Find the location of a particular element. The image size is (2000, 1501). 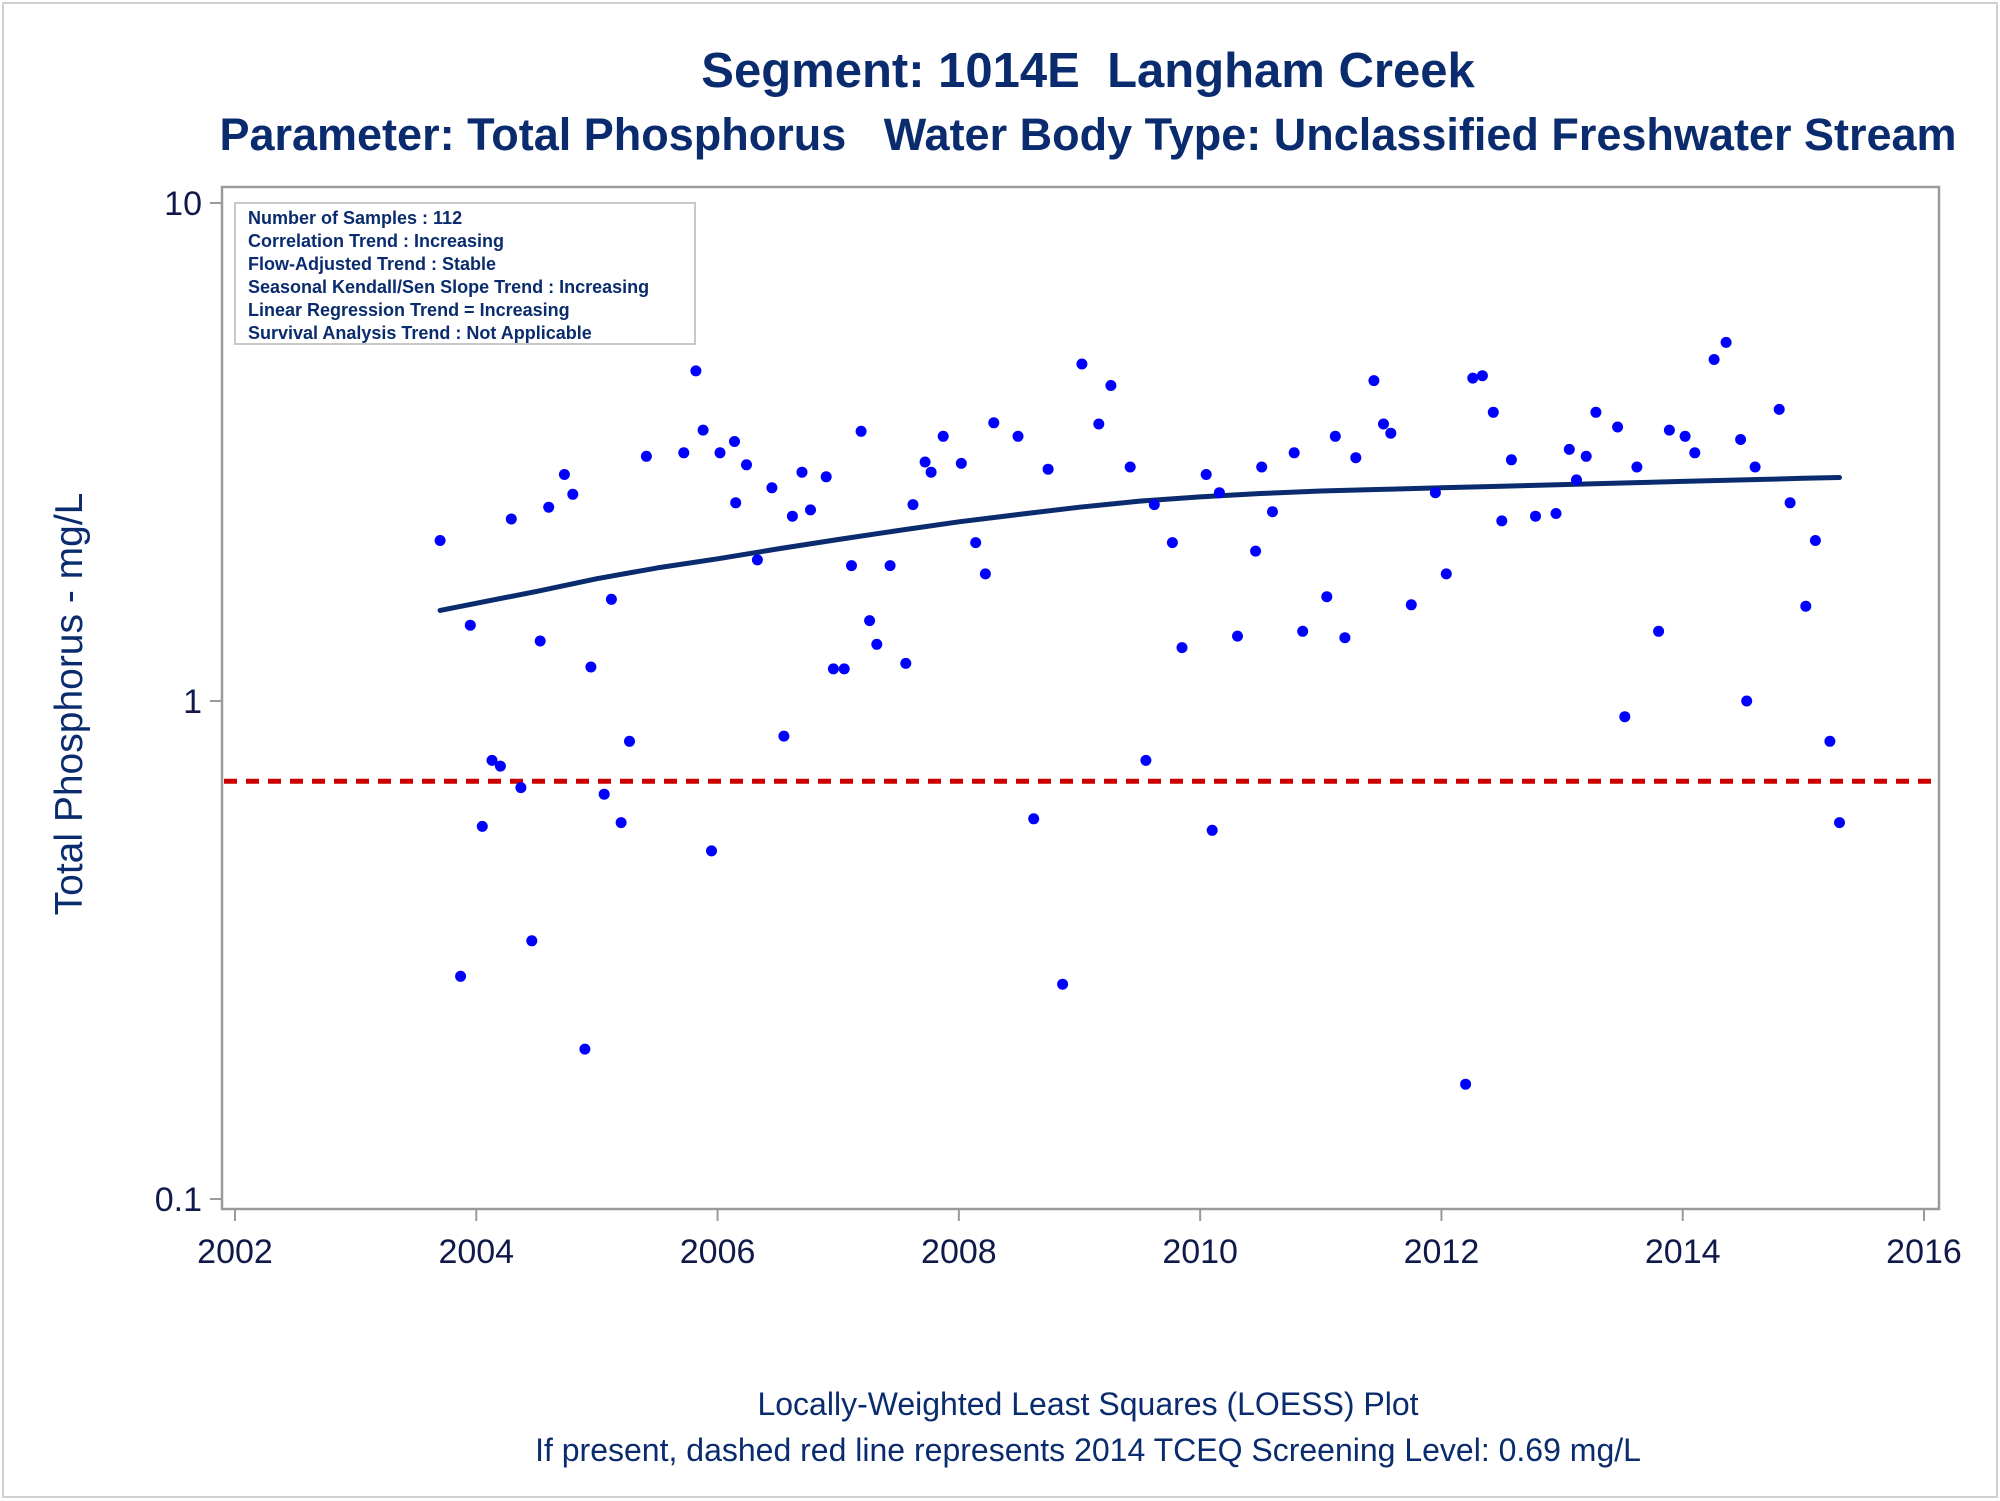

x-tick-label: 2016 is located at coordinates (1924, 1252).